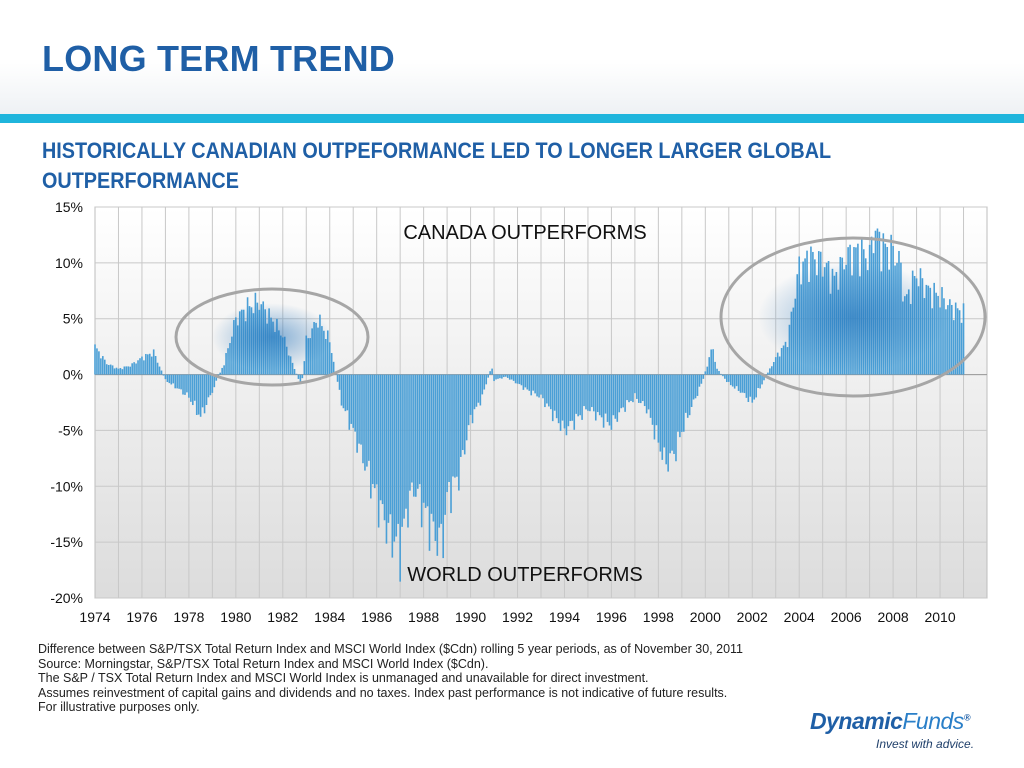 The height and width of the screenshot is (768, 1024). Describe the element at coordinates (933, 721) in the screenshot. I see `logo-brand-light: Funds` at that location.